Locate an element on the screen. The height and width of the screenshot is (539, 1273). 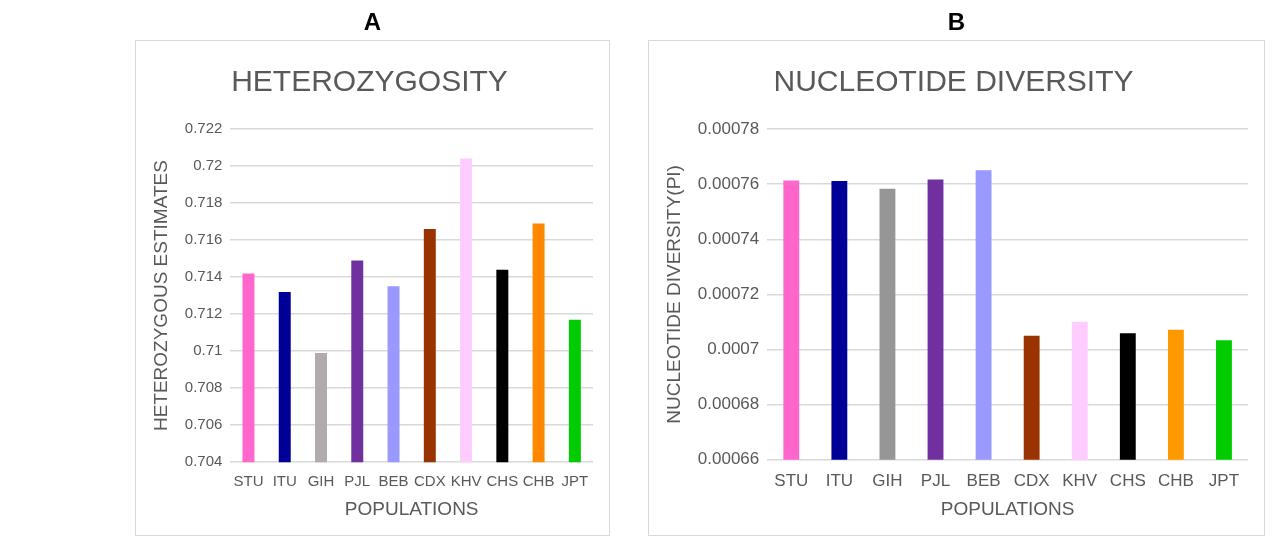
y-tick-label: 0.72 is located at coordinates (208, 165).